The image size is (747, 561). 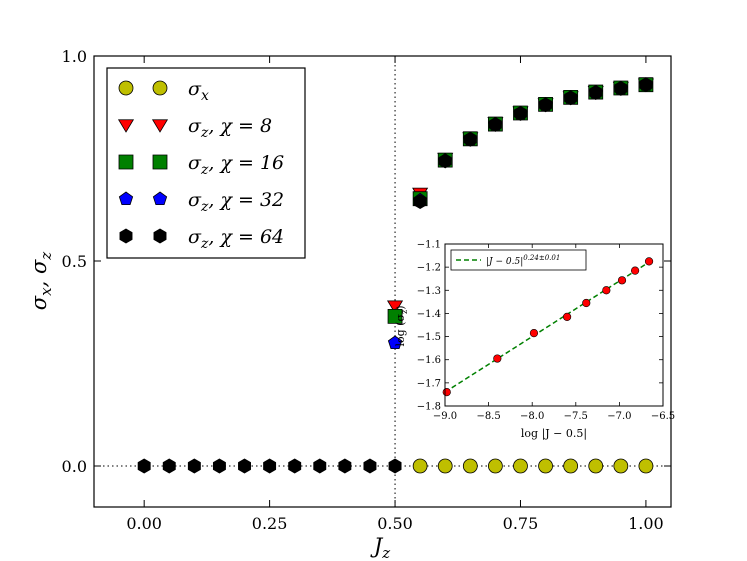 I want to click on x-tick-label: 1.00, so click(x=646, y=523).